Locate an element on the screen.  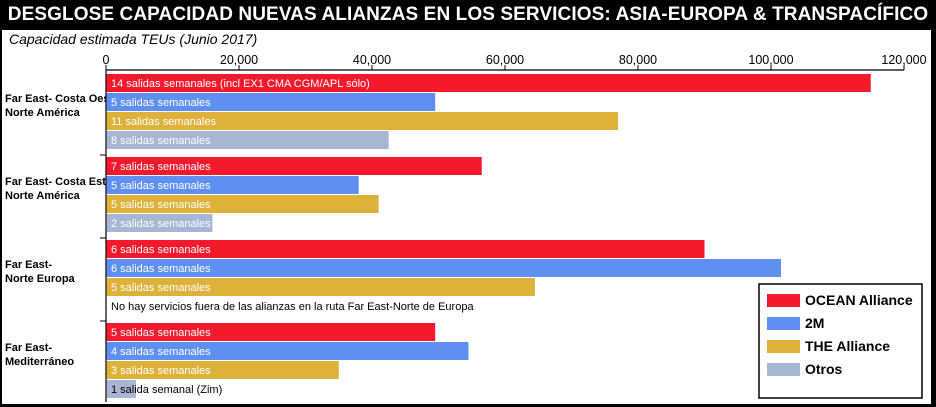
bar-label: 11 salidas semanales is located at coordinates (163, 122).